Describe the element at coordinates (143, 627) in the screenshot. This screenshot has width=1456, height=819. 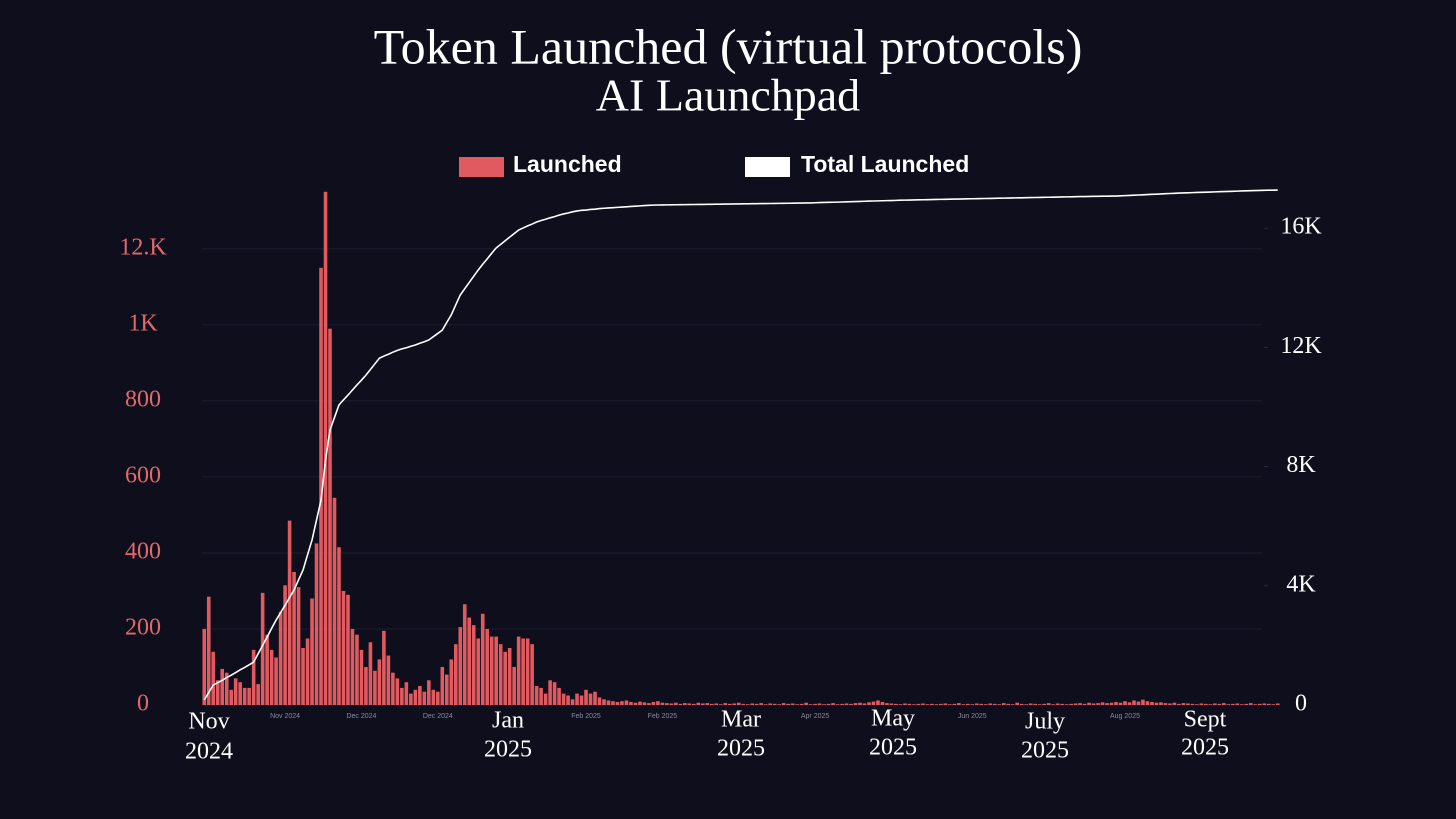
I see `y-tick-label: 200` at that location.